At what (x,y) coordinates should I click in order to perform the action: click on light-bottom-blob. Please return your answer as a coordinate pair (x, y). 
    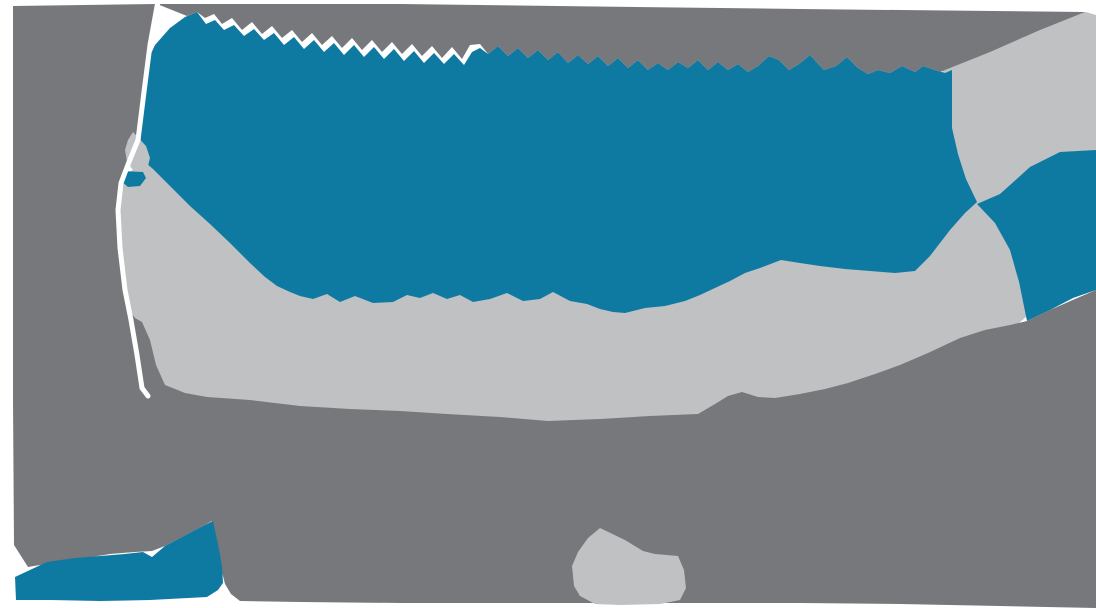
    Looking at the image, I should click on (629, 566).